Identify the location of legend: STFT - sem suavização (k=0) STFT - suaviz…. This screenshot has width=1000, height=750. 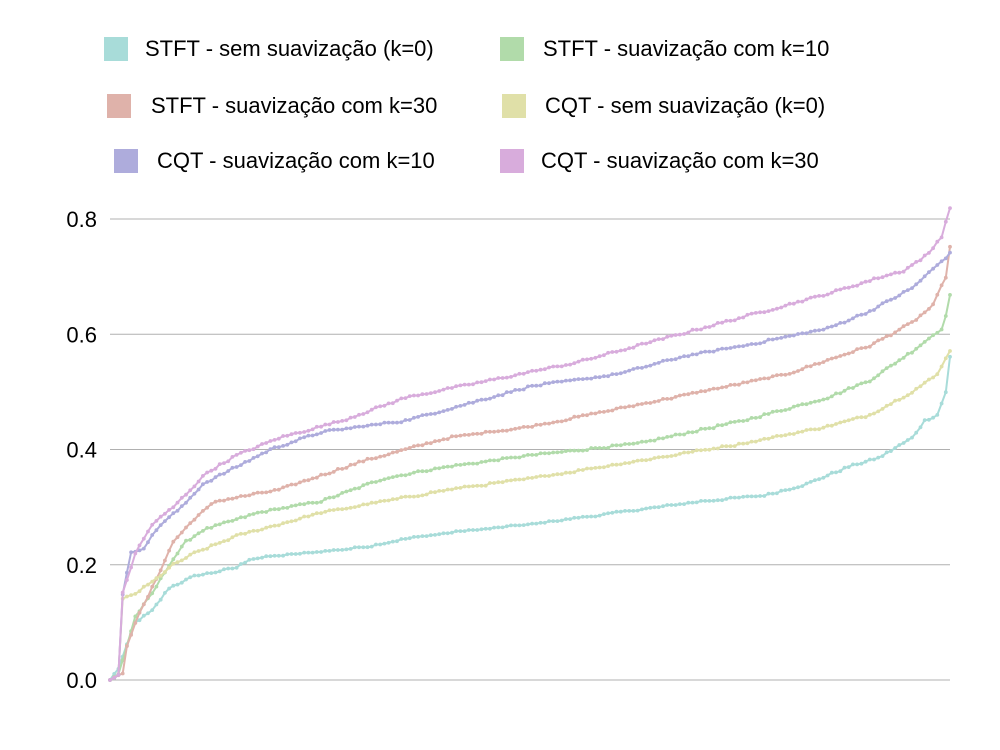
(466, 104).